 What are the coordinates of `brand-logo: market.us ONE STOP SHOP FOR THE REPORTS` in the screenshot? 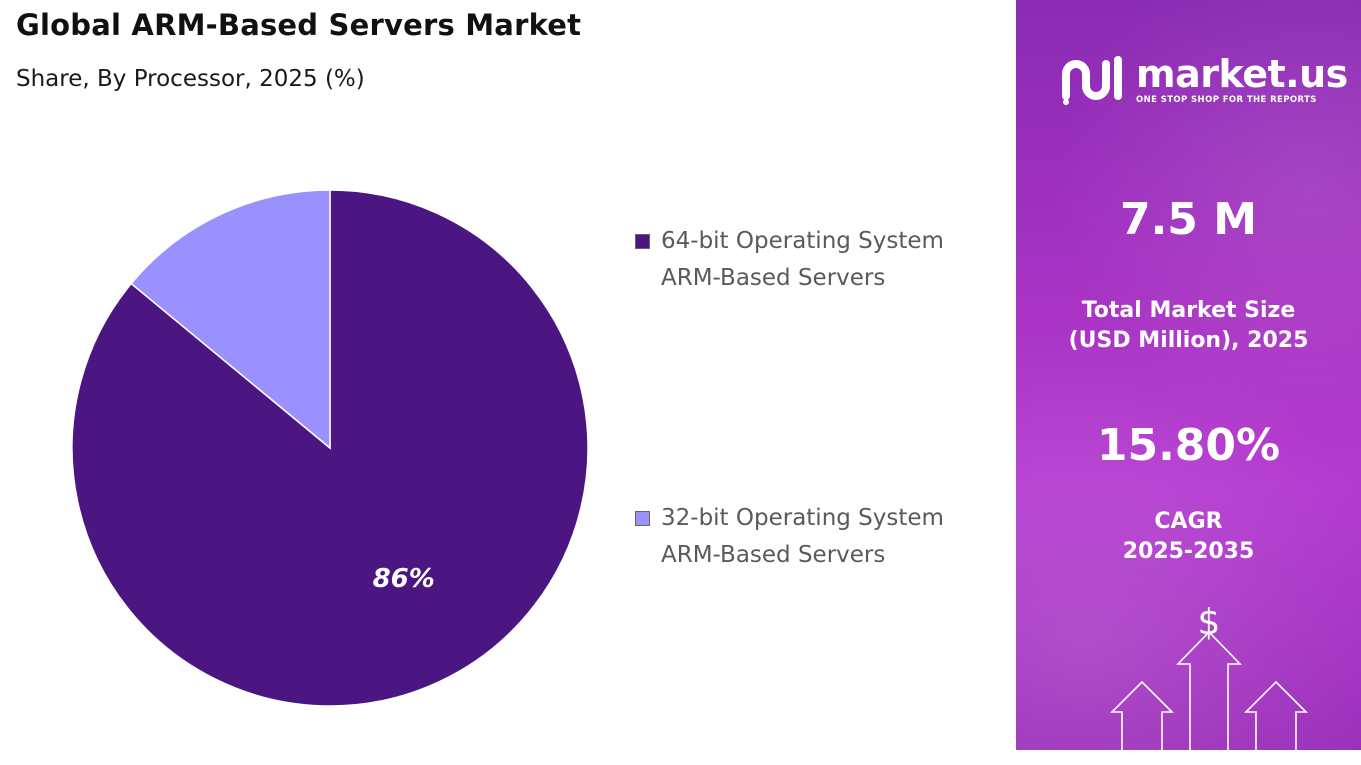 It's located at (1204, 80).